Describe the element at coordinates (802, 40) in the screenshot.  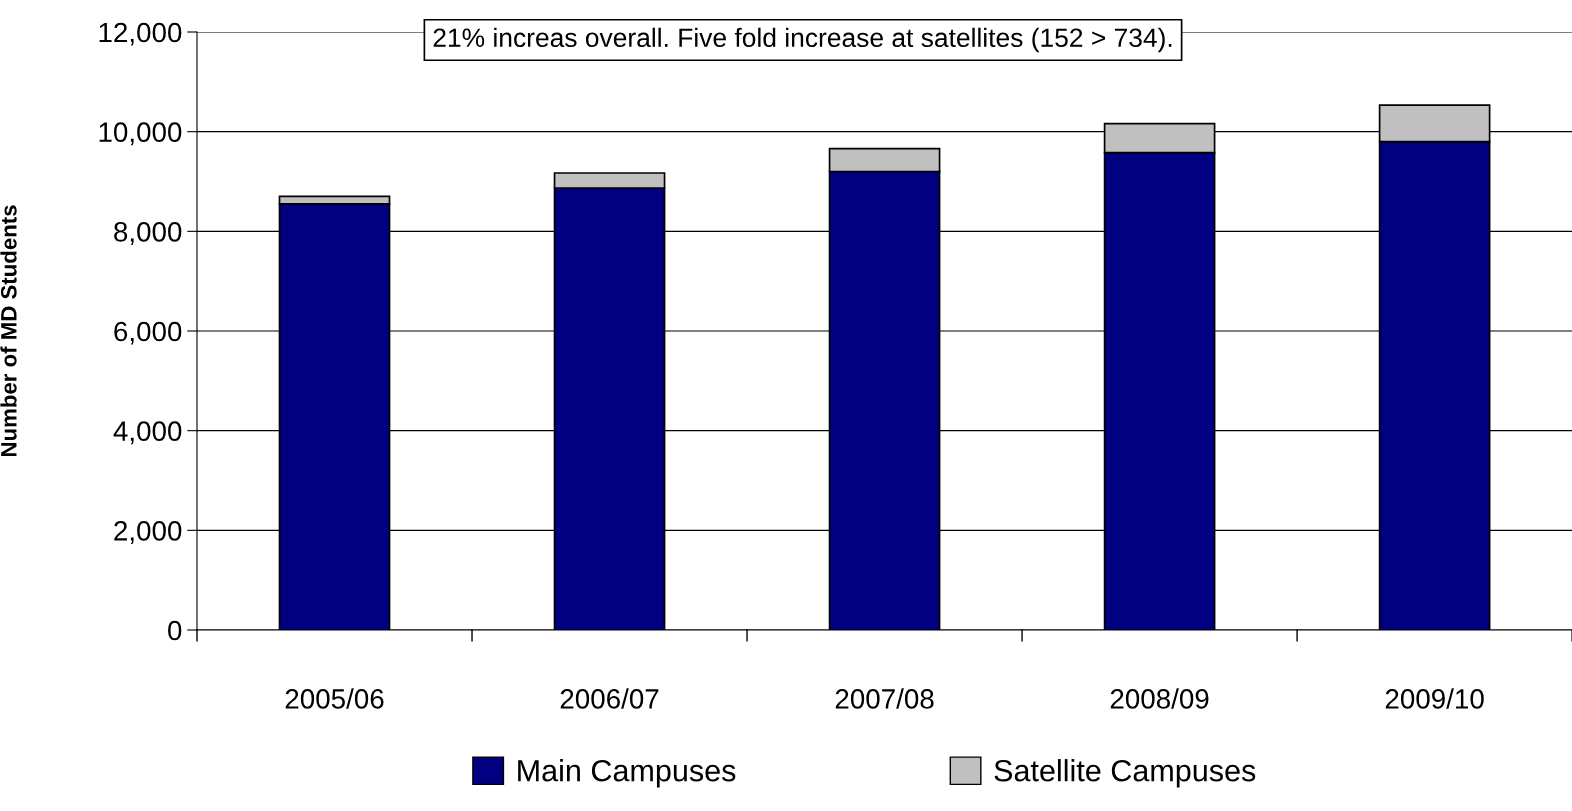
I see `annotation: 21% increas overall. Five fold increase at satellites (152 > 734).` at that location.